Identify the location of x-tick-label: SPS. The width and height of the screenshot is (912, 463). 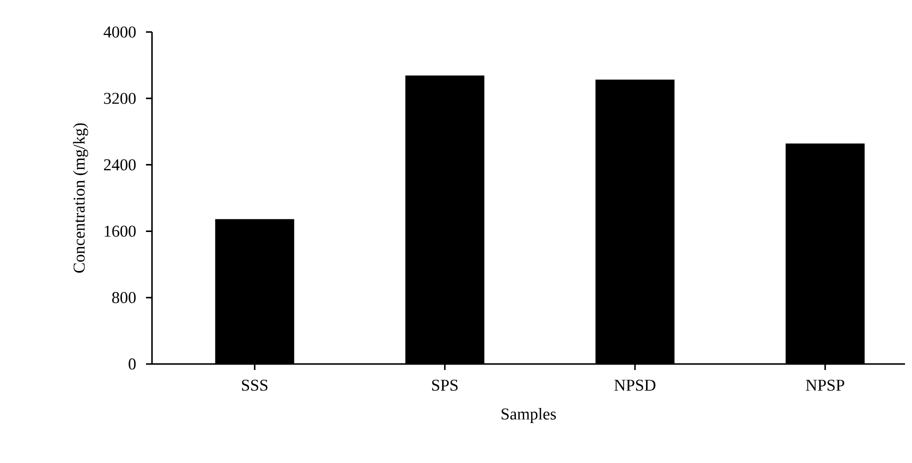
(445, 385).